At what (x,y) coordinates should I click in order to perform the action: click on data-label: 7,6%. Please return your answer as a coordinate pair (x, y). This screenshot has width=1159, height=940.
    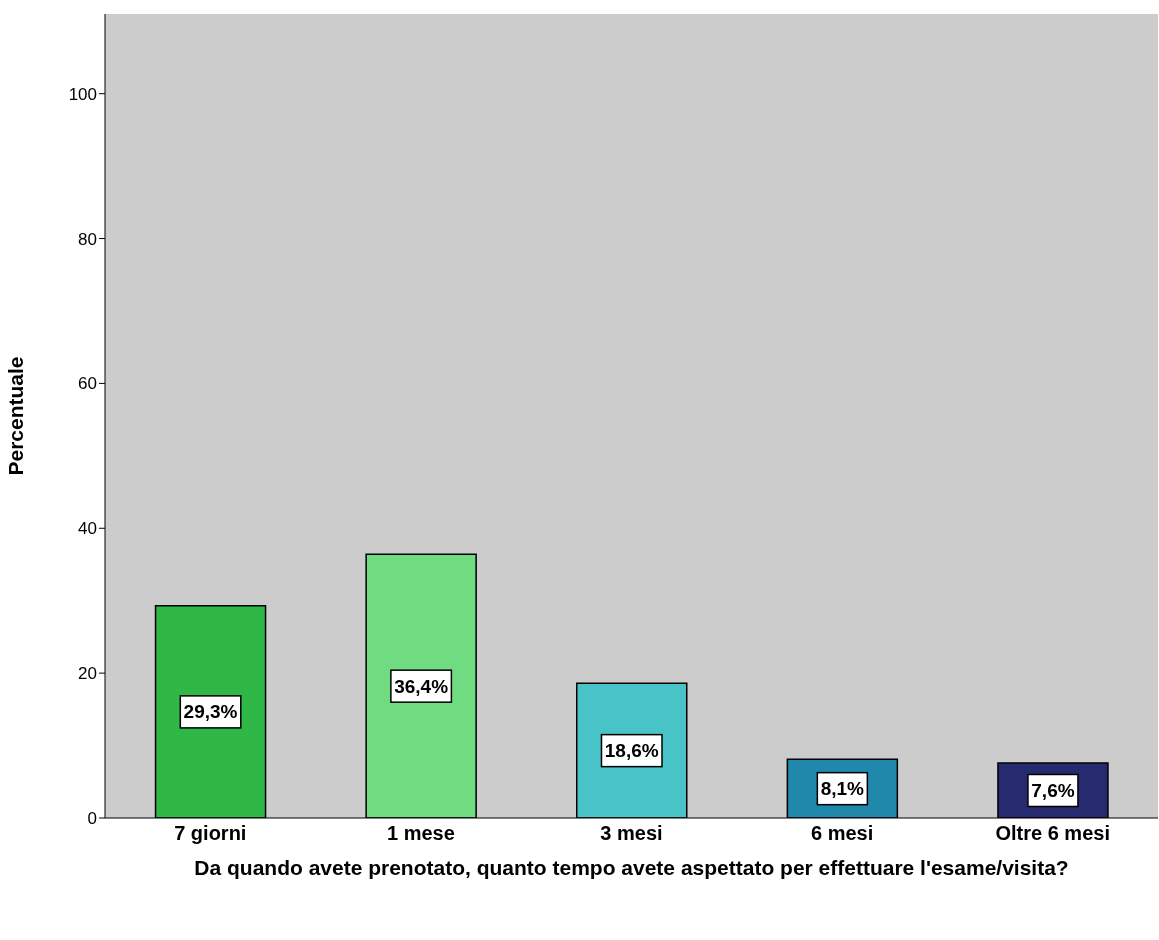
    Looking at the image, I should click on (1053, 790).